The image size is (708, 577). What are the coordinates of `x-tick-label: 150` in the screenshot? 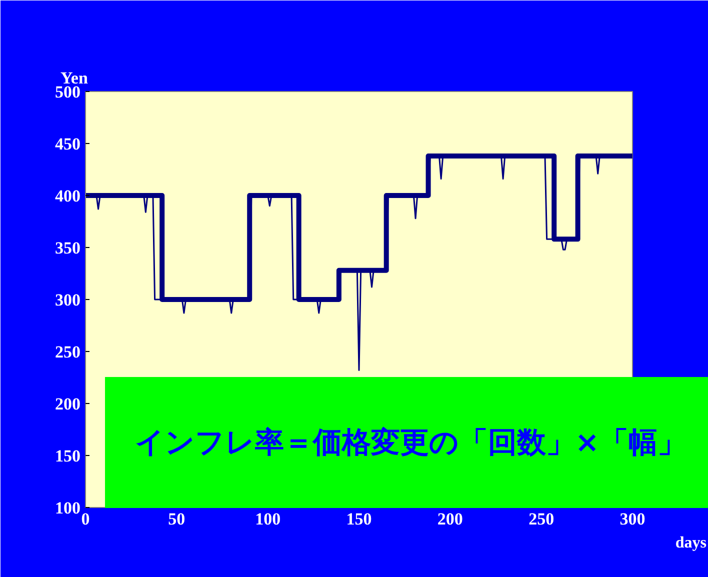 It's located at (359, 519).